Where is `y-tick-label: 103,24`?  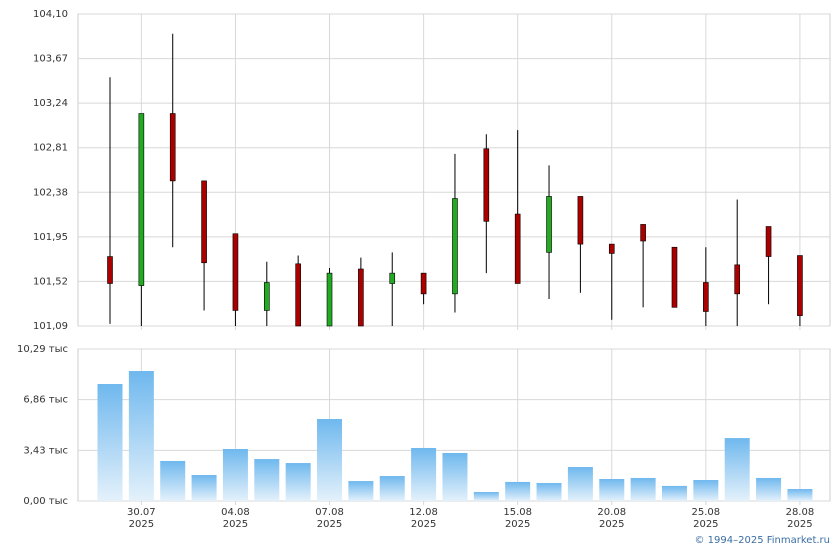 y-tick-label: 103,24 is located at coordinates (50, 103).